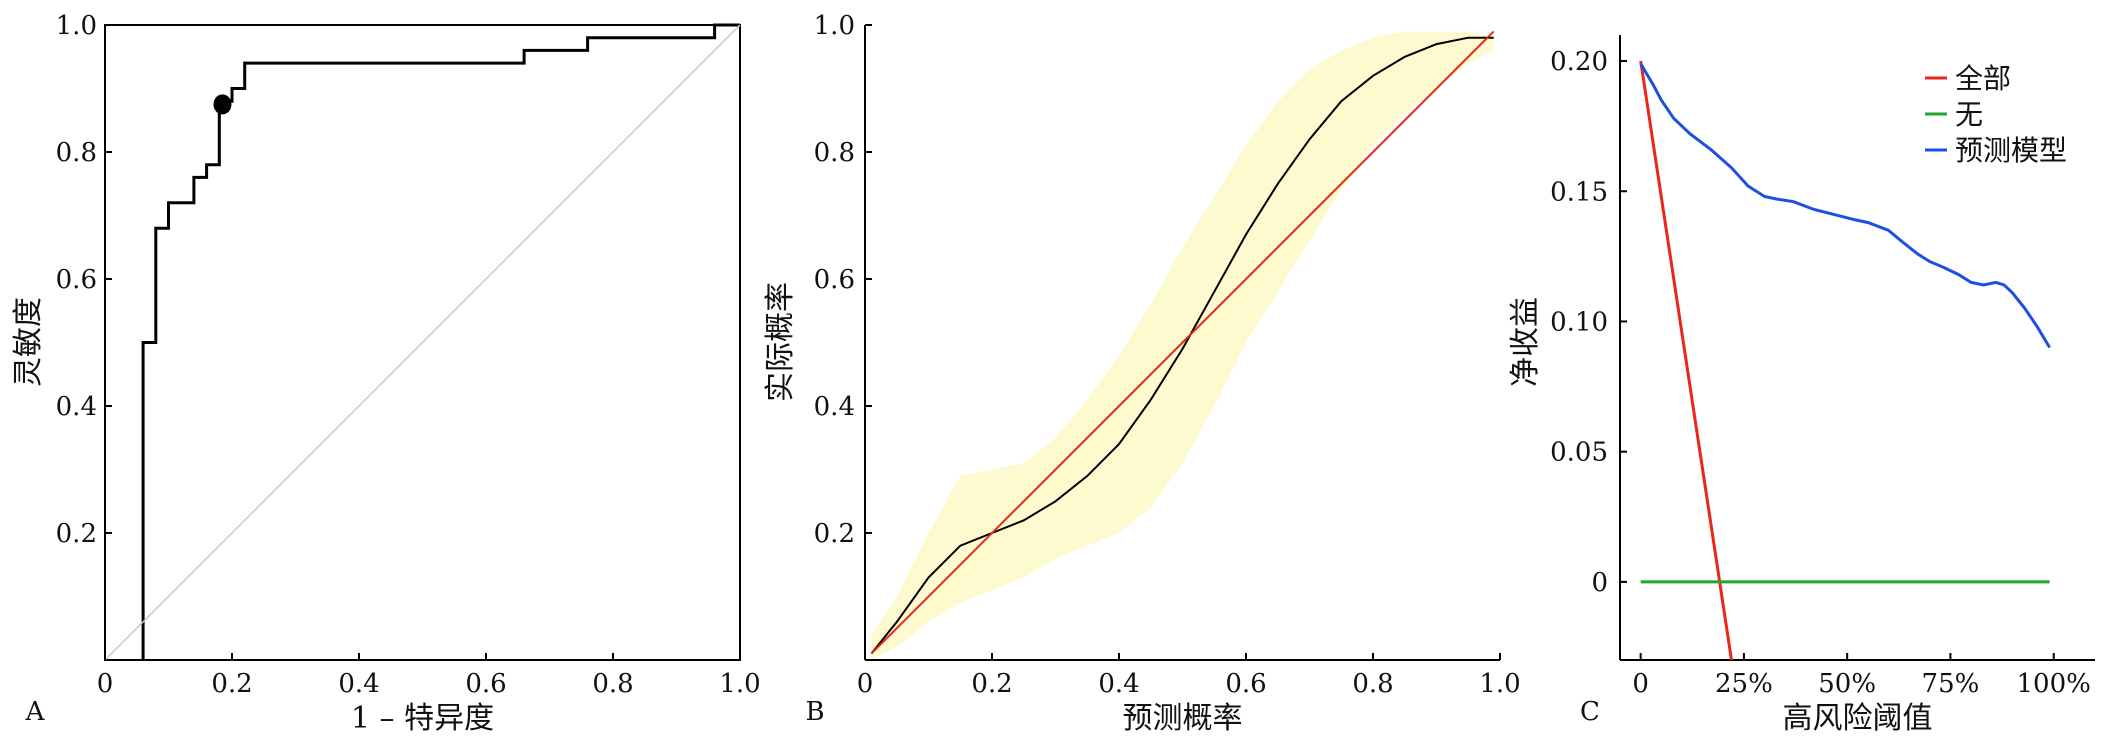 The image size is (2108, 739). What do you see at coordinates (1525, 342) in the screenshot?
I see `y-axis-title: 净收益` at bounding box center [1525, 342].